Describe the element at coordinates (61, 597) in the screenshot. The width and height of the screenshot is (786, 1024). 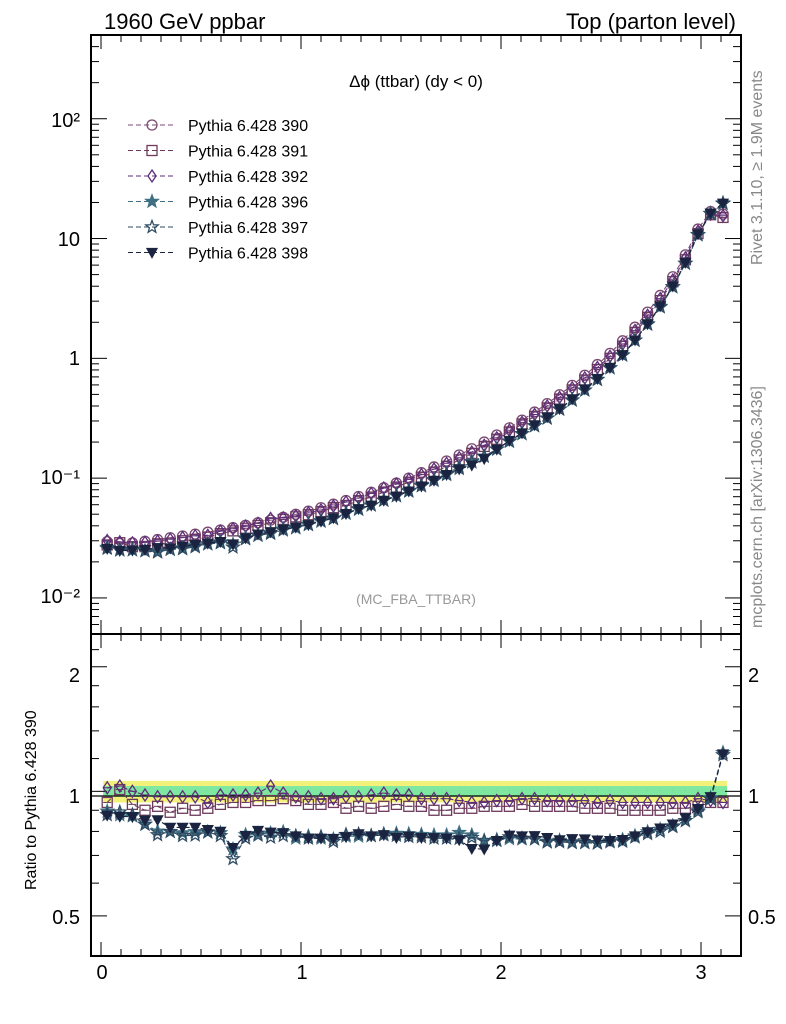
I see `y-tick-label-1e-2: 10⁻²` at that location.